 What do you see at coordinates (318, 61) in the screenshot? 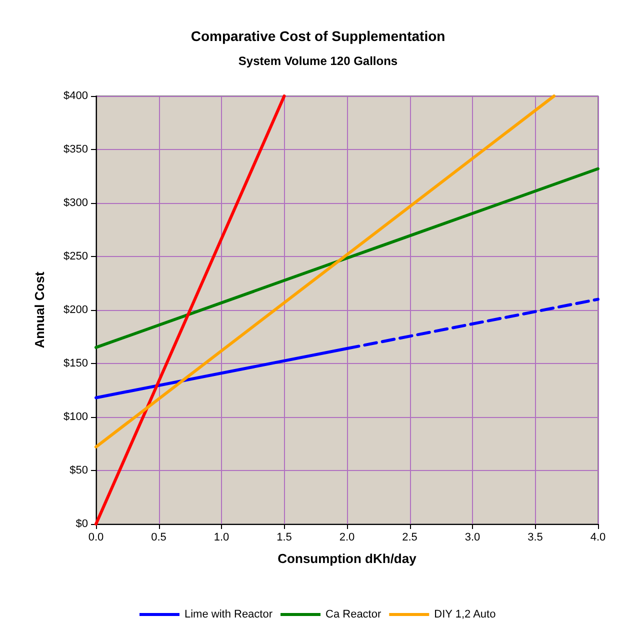
I see `chart-subtitle: System Volume 120 Gallons` at bounding box center [318, 61].